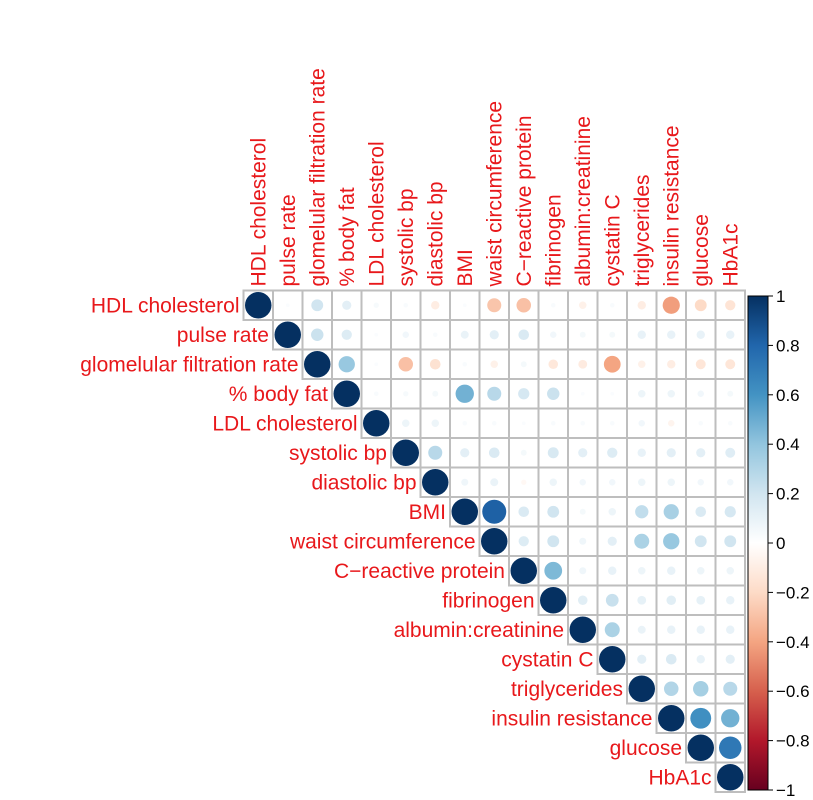  What do you see at coordinates (646, 748) in the screenshot?
I see `row-label: glucose` at bounding box center [646, 748].